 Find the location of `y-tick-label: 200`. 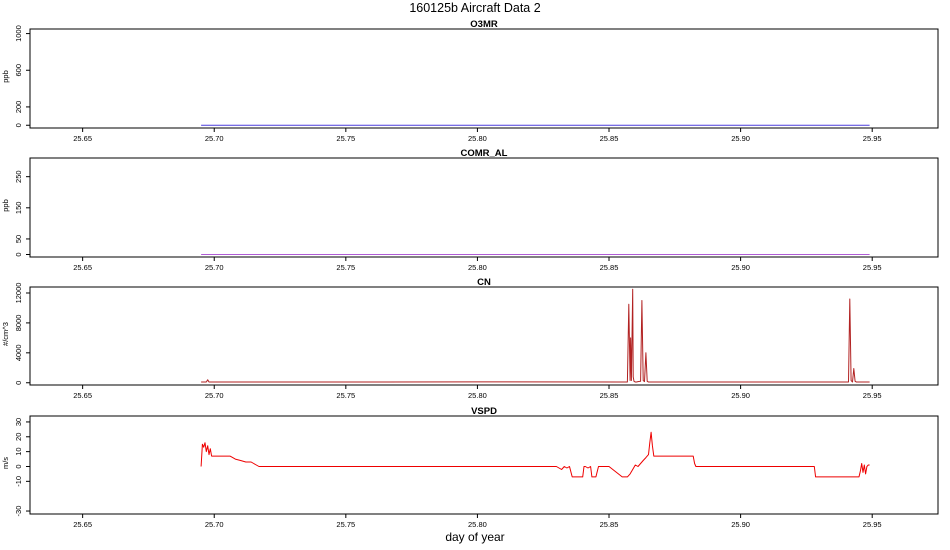

y-tick-label: 200 is located at coordinates (18, 107).